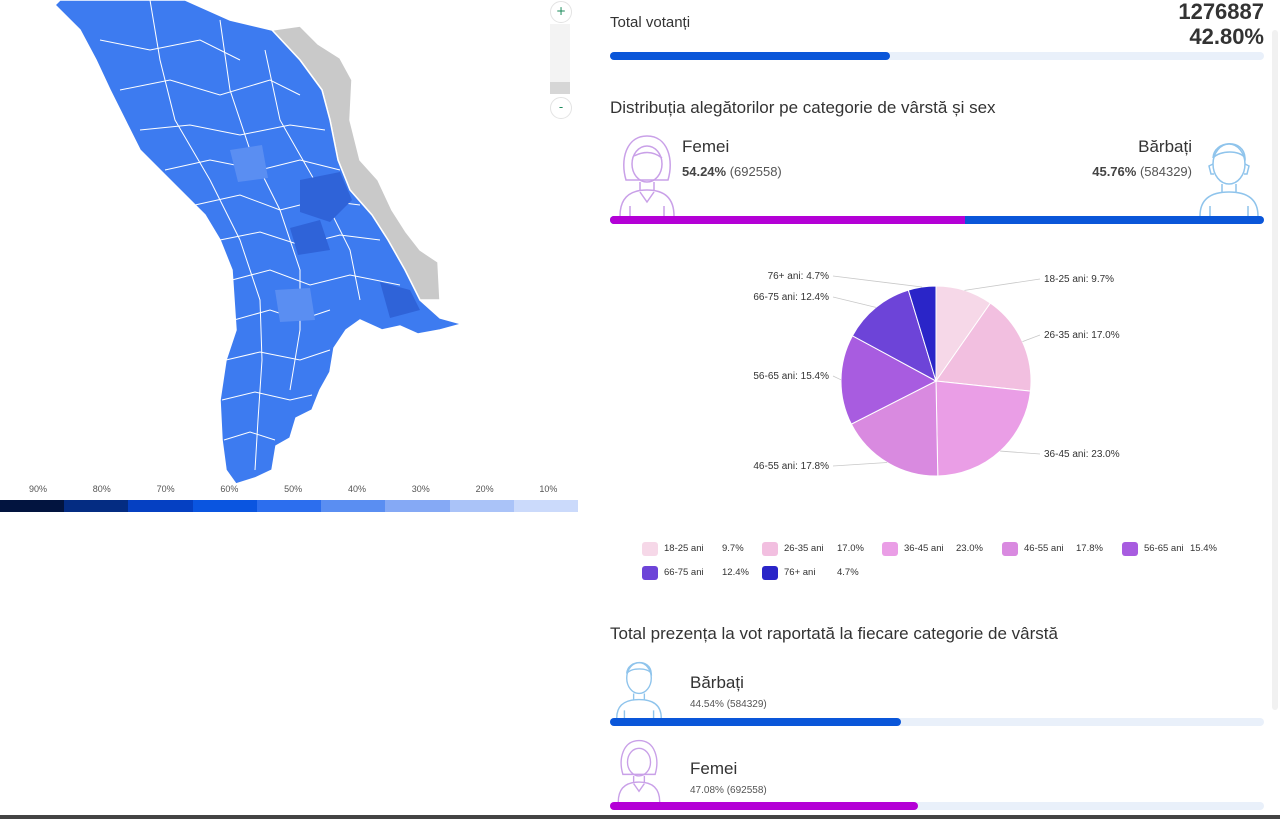  Describe the element at coordinates (293, 489) in the screenshot. I see `scale-label: 50%` at that location.